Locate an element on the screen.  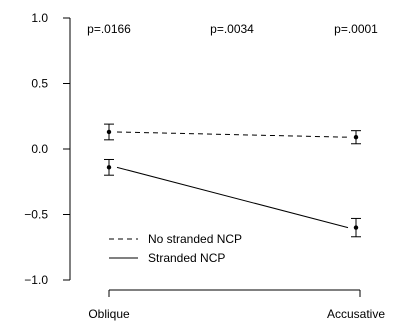
y-ticks: 1.0 0.5 0.0 −0.5 −1.0 is located at coordinates (47, 149).